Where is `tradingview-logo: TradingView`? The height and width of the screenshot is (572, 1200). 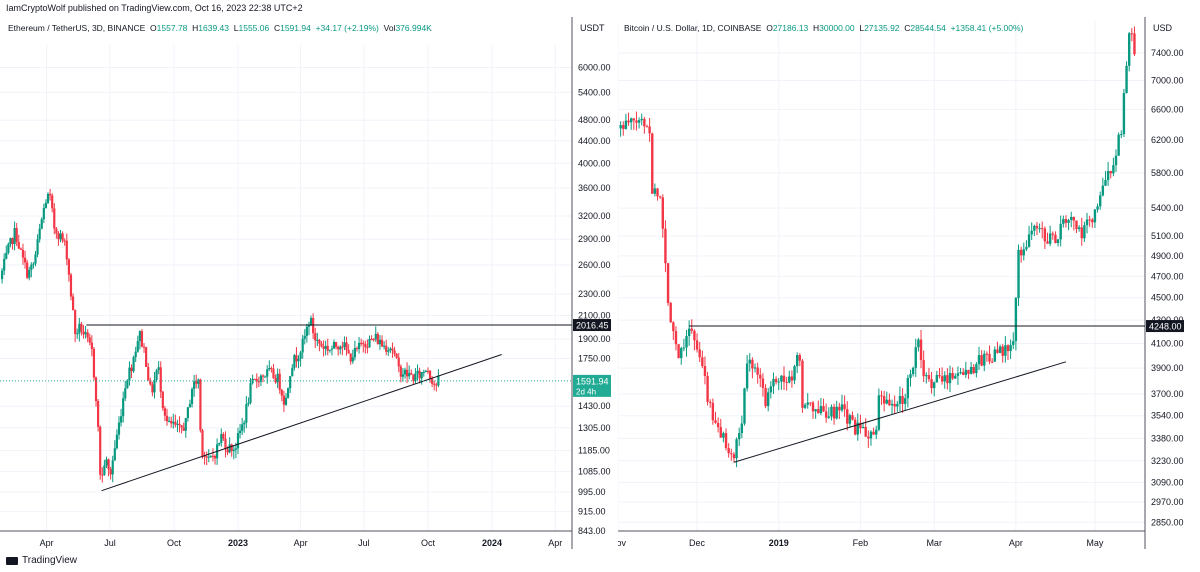
tradingview-logo: TradingView is located at coordinates (41, 560).